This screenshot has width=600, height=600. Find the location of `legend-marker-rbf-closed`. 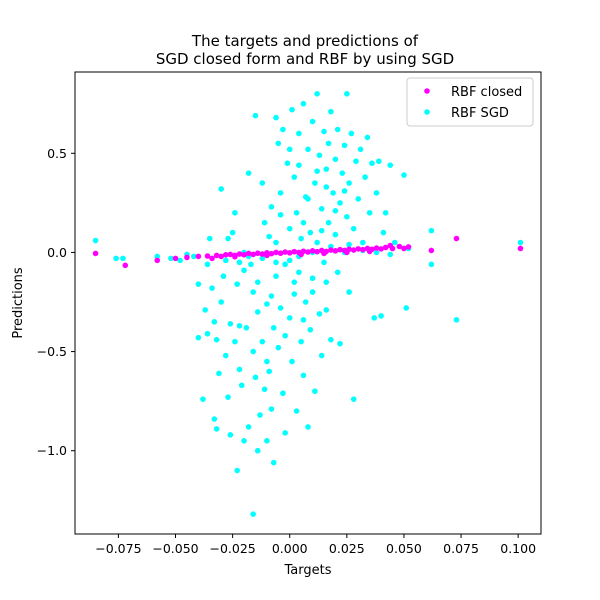

legend-marker-rbf-closed is located at coordinates (427, 91).